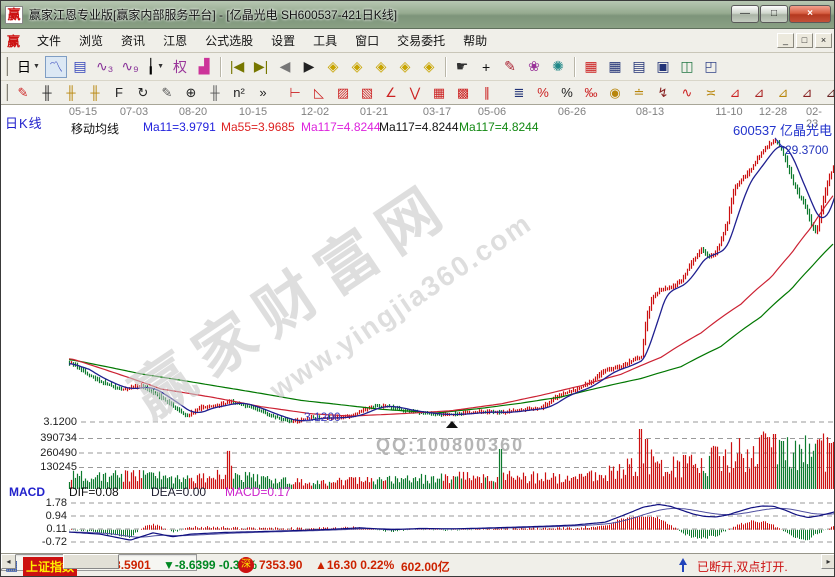 Image resolution: width=835 pixels, height=577 pixels. Describe the element at coordinates (367, 92) in the screenshot. I see `gann-square-tool: ▧` at that location.